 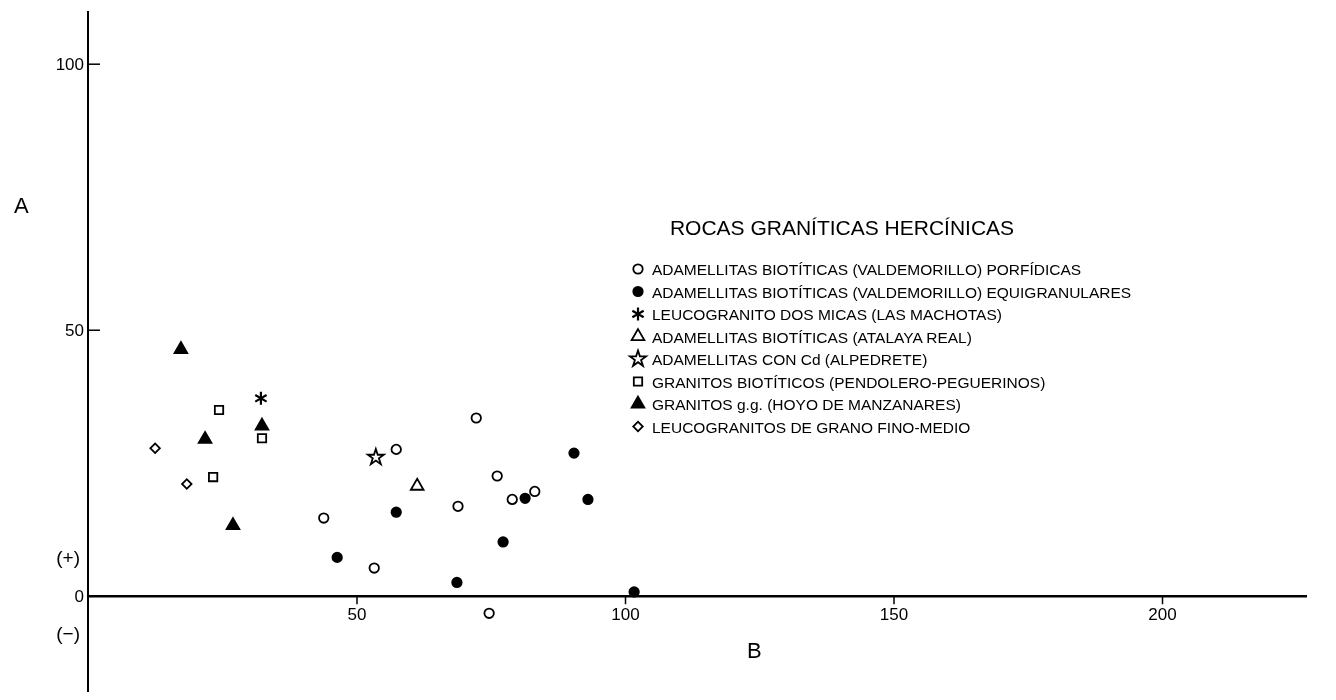 What do you see at coordinates (892, 292) in the screenshot?
I see `legend-label: ADAMELLITAS BIOTÍTICAS (VALDEMORILLO) EQUIGRANULARES` at bounding box center [892, 292].